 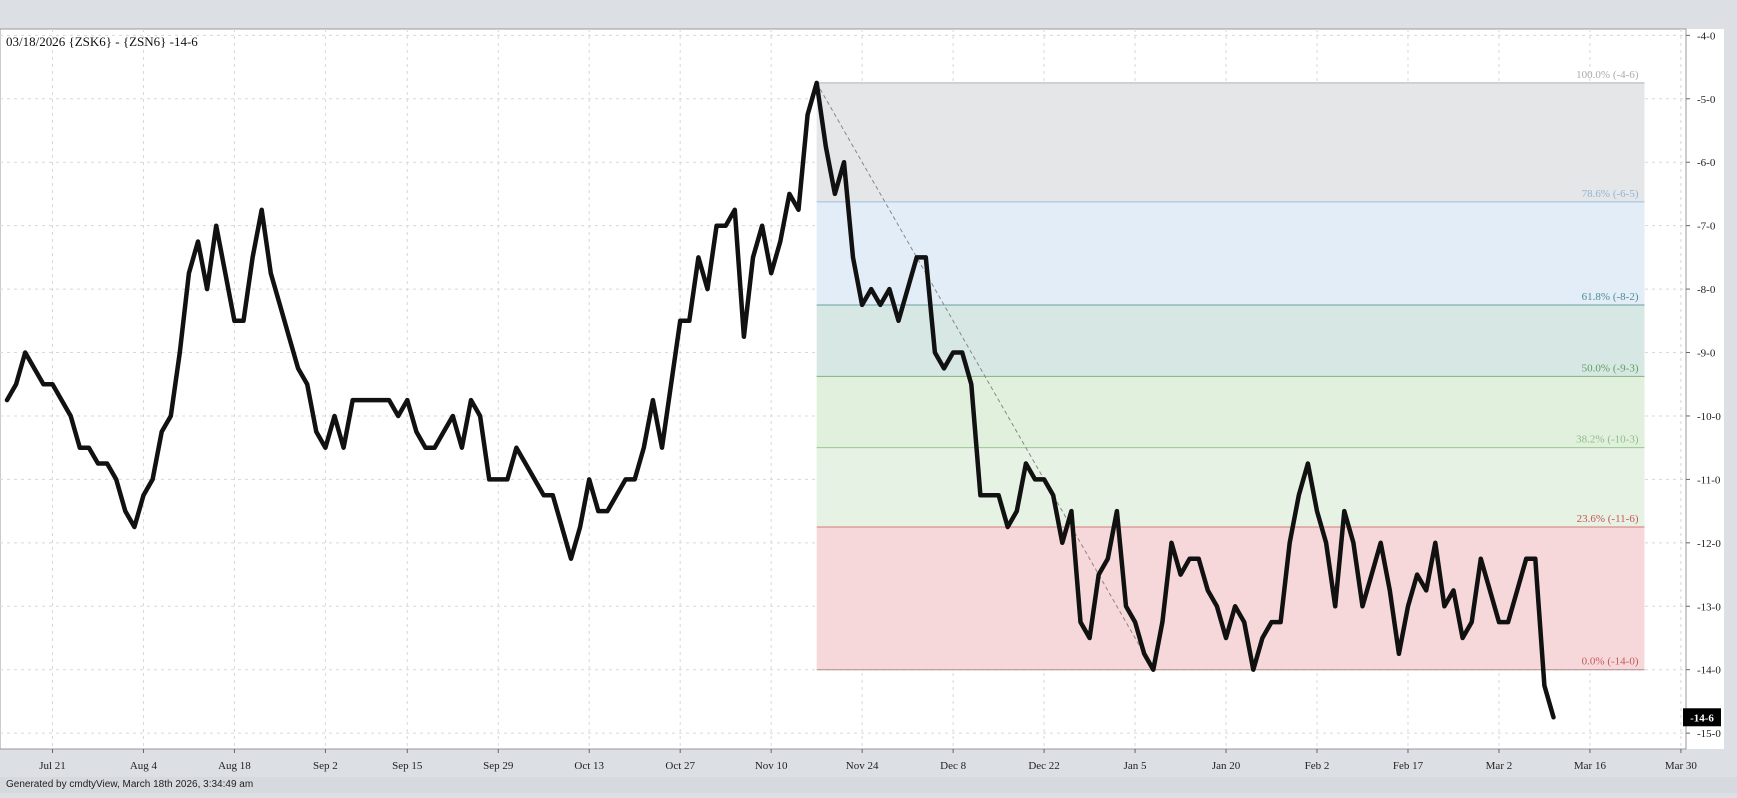 I want to click on x-tick-label: Feb 2, so click(x=1317, y=766).